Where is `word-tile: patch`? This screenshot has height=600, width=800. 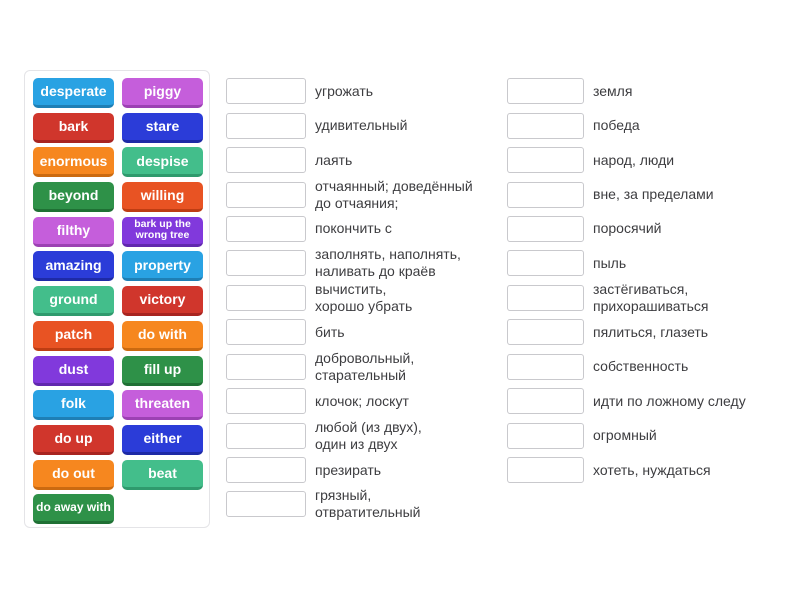
word-tile: patch is located at coordinates (73, 335).